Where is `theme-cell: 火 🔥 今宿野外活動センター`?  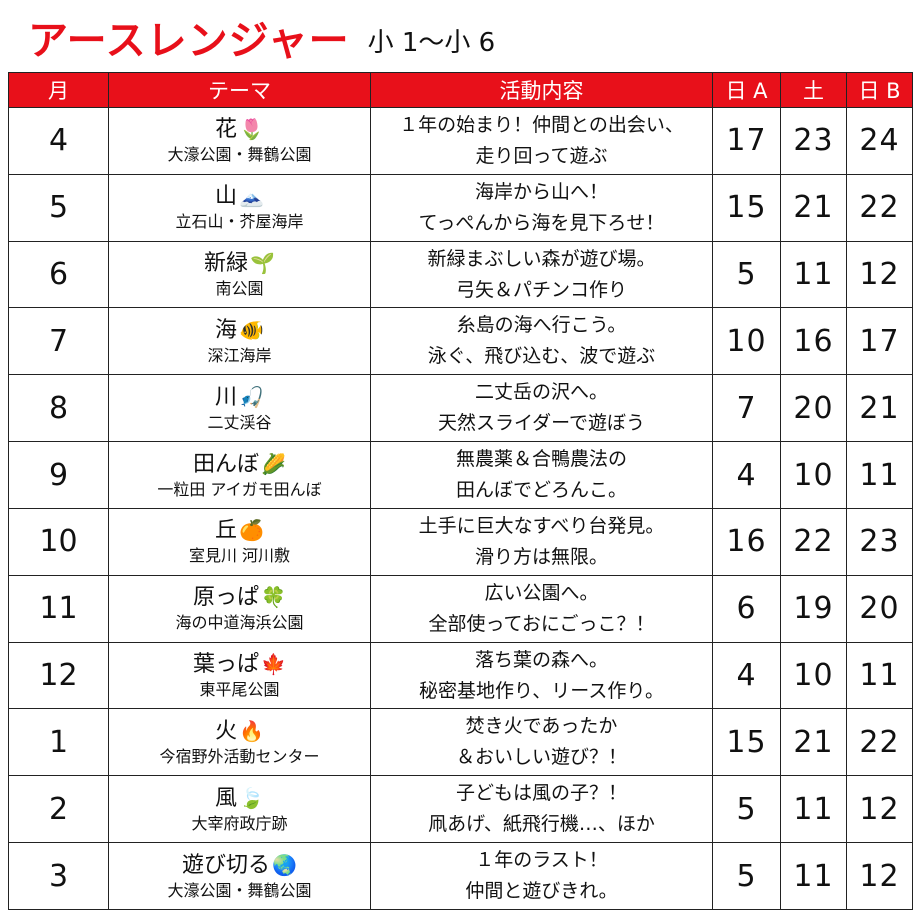
theme-cell: 火 🔥 今宿野外活動センター is located at coordinates (239, 742).